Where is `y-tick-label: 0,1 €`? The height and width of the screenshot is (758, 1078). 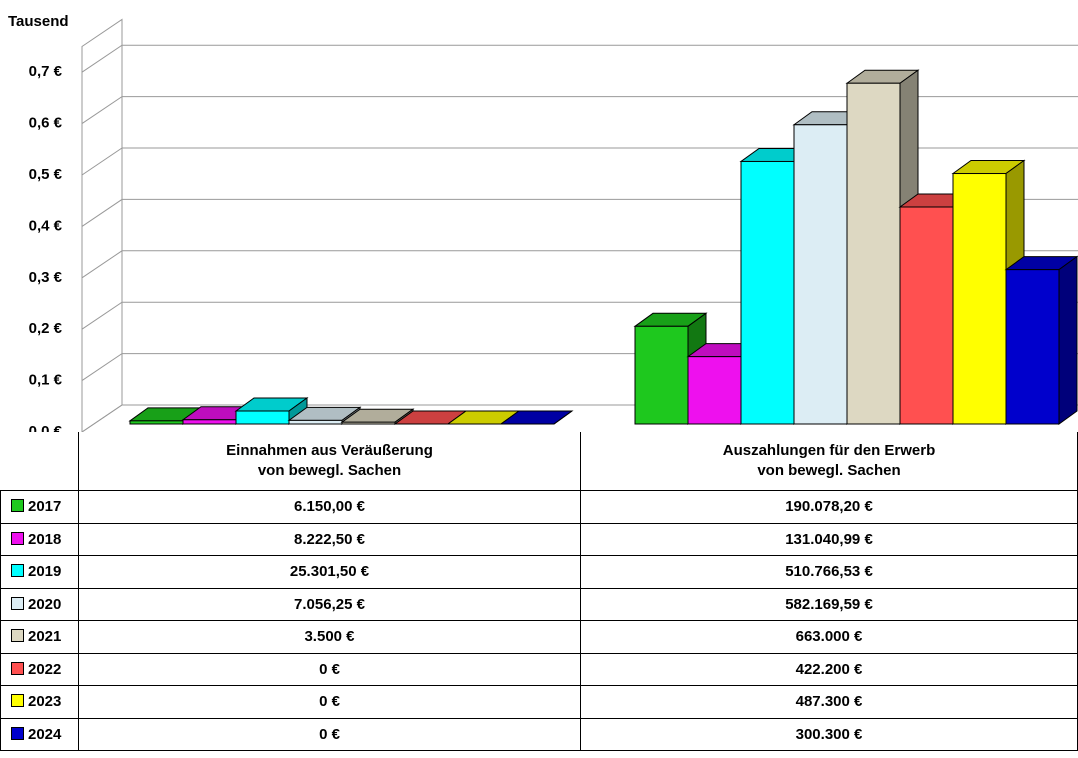
y-tick-label: 0,1 € is located at coordinates (46, 380).